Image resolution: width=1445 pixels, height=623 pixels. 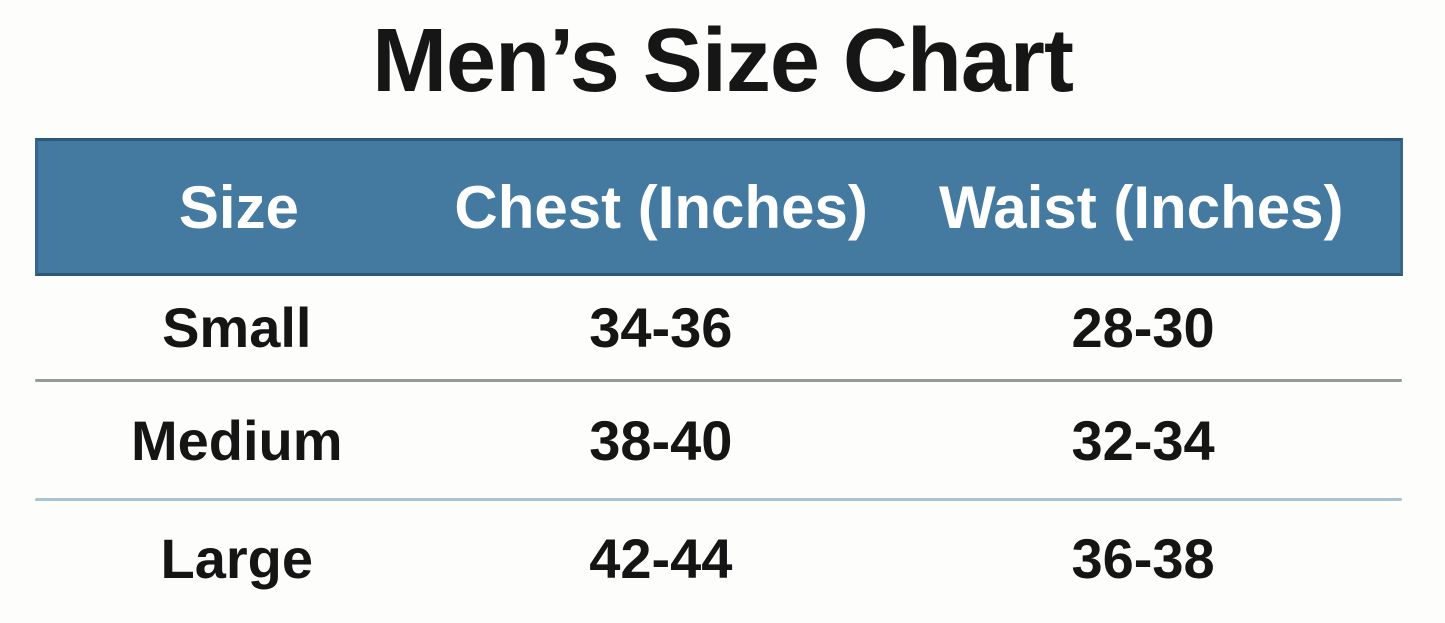 I want to click on header-cell-size: Size, so click(x=238, y=207).